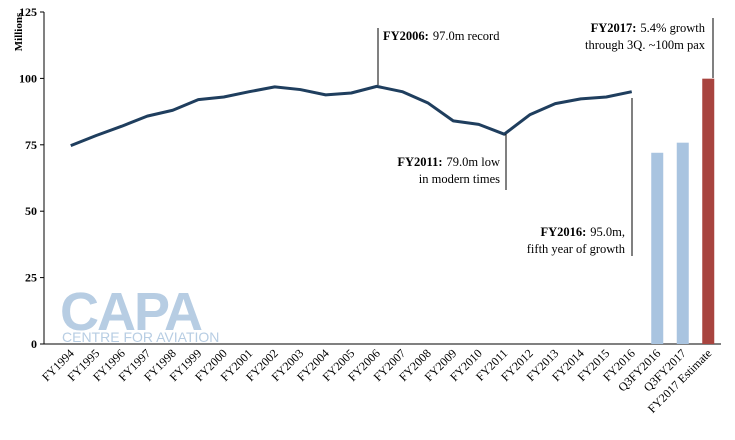 The width and height of the screenshot is (735, 440). I want to click on annotation: FY2017: 5.4% growth, so click(648, 28).